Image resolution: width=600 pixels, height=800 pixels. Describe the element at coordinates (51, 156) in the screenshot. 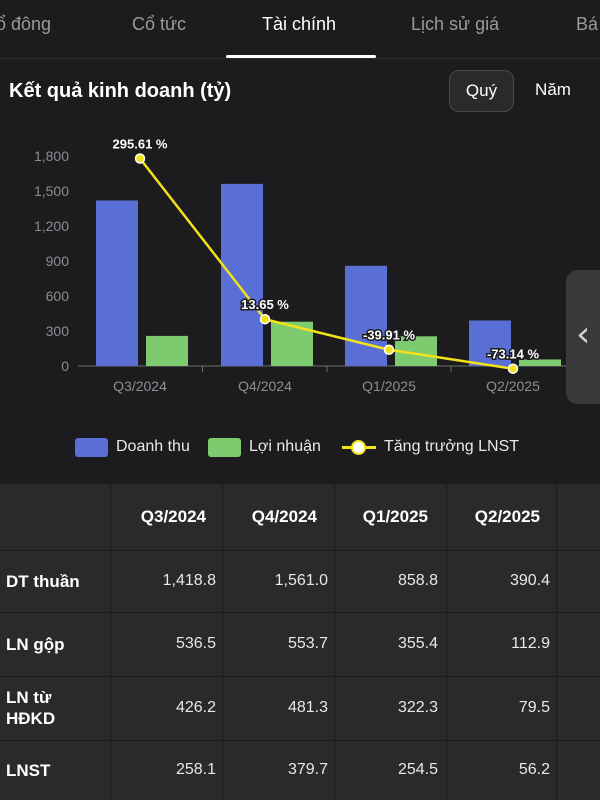

I see `y-tick-label: 1,800` at that location.